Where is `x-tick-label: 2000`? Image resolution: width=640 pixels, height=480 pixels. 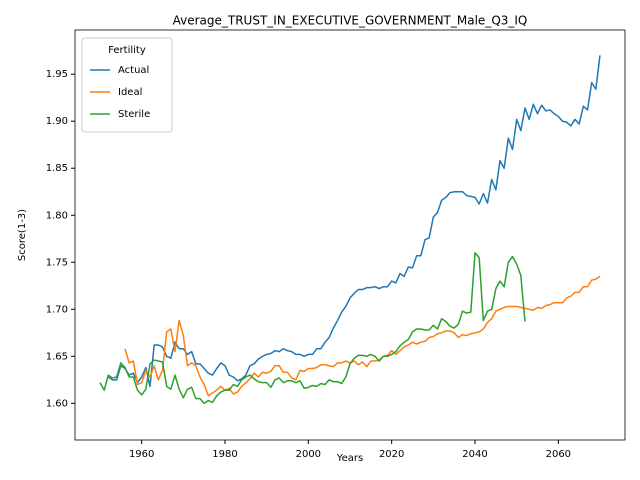 x-tick-label: 2000 is located at coordinates (308, 454).